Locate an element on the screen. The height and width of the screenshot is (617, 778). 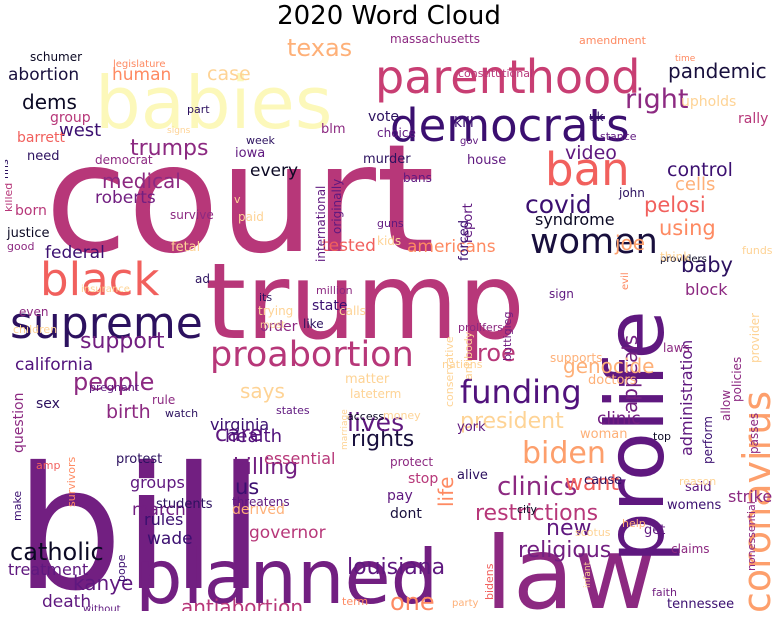
word-president: president is located at coordinates (512, 421).